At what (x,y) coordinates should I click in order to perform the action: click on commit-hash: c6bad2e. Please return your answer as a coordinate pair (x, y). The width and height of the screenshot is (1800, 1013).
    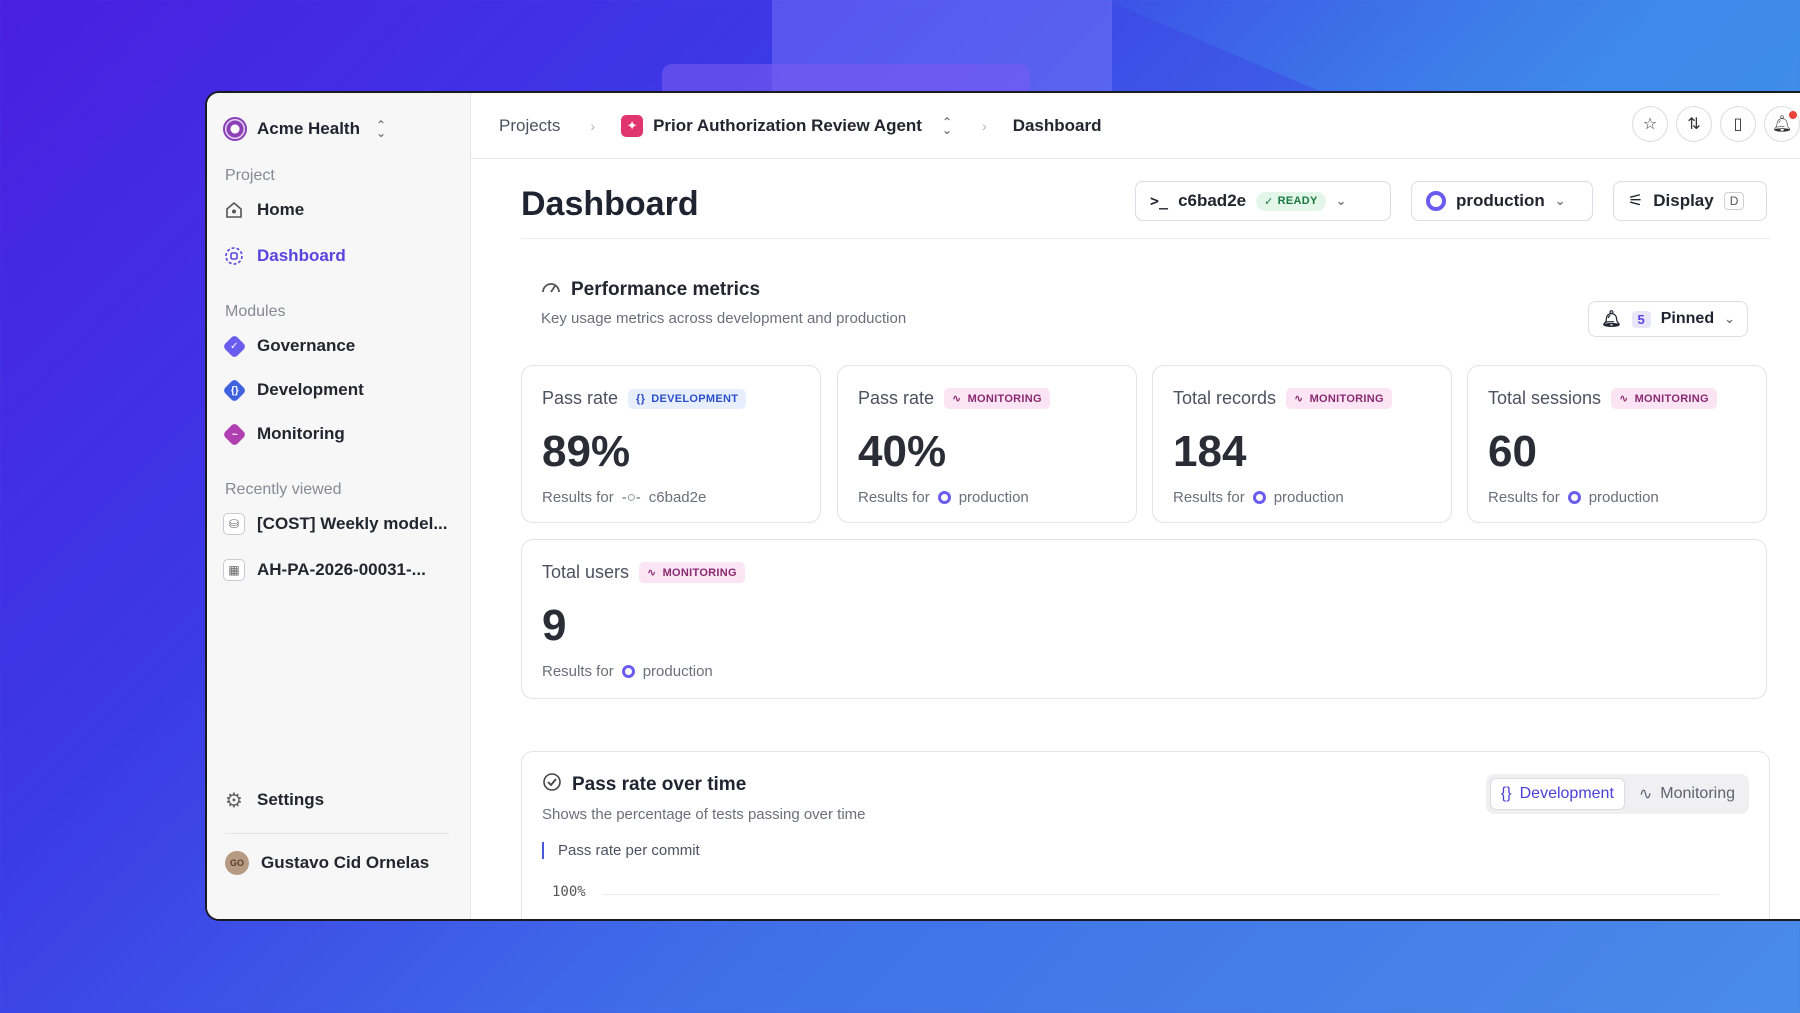
    Looking at the image, I should click on (1212, 200).